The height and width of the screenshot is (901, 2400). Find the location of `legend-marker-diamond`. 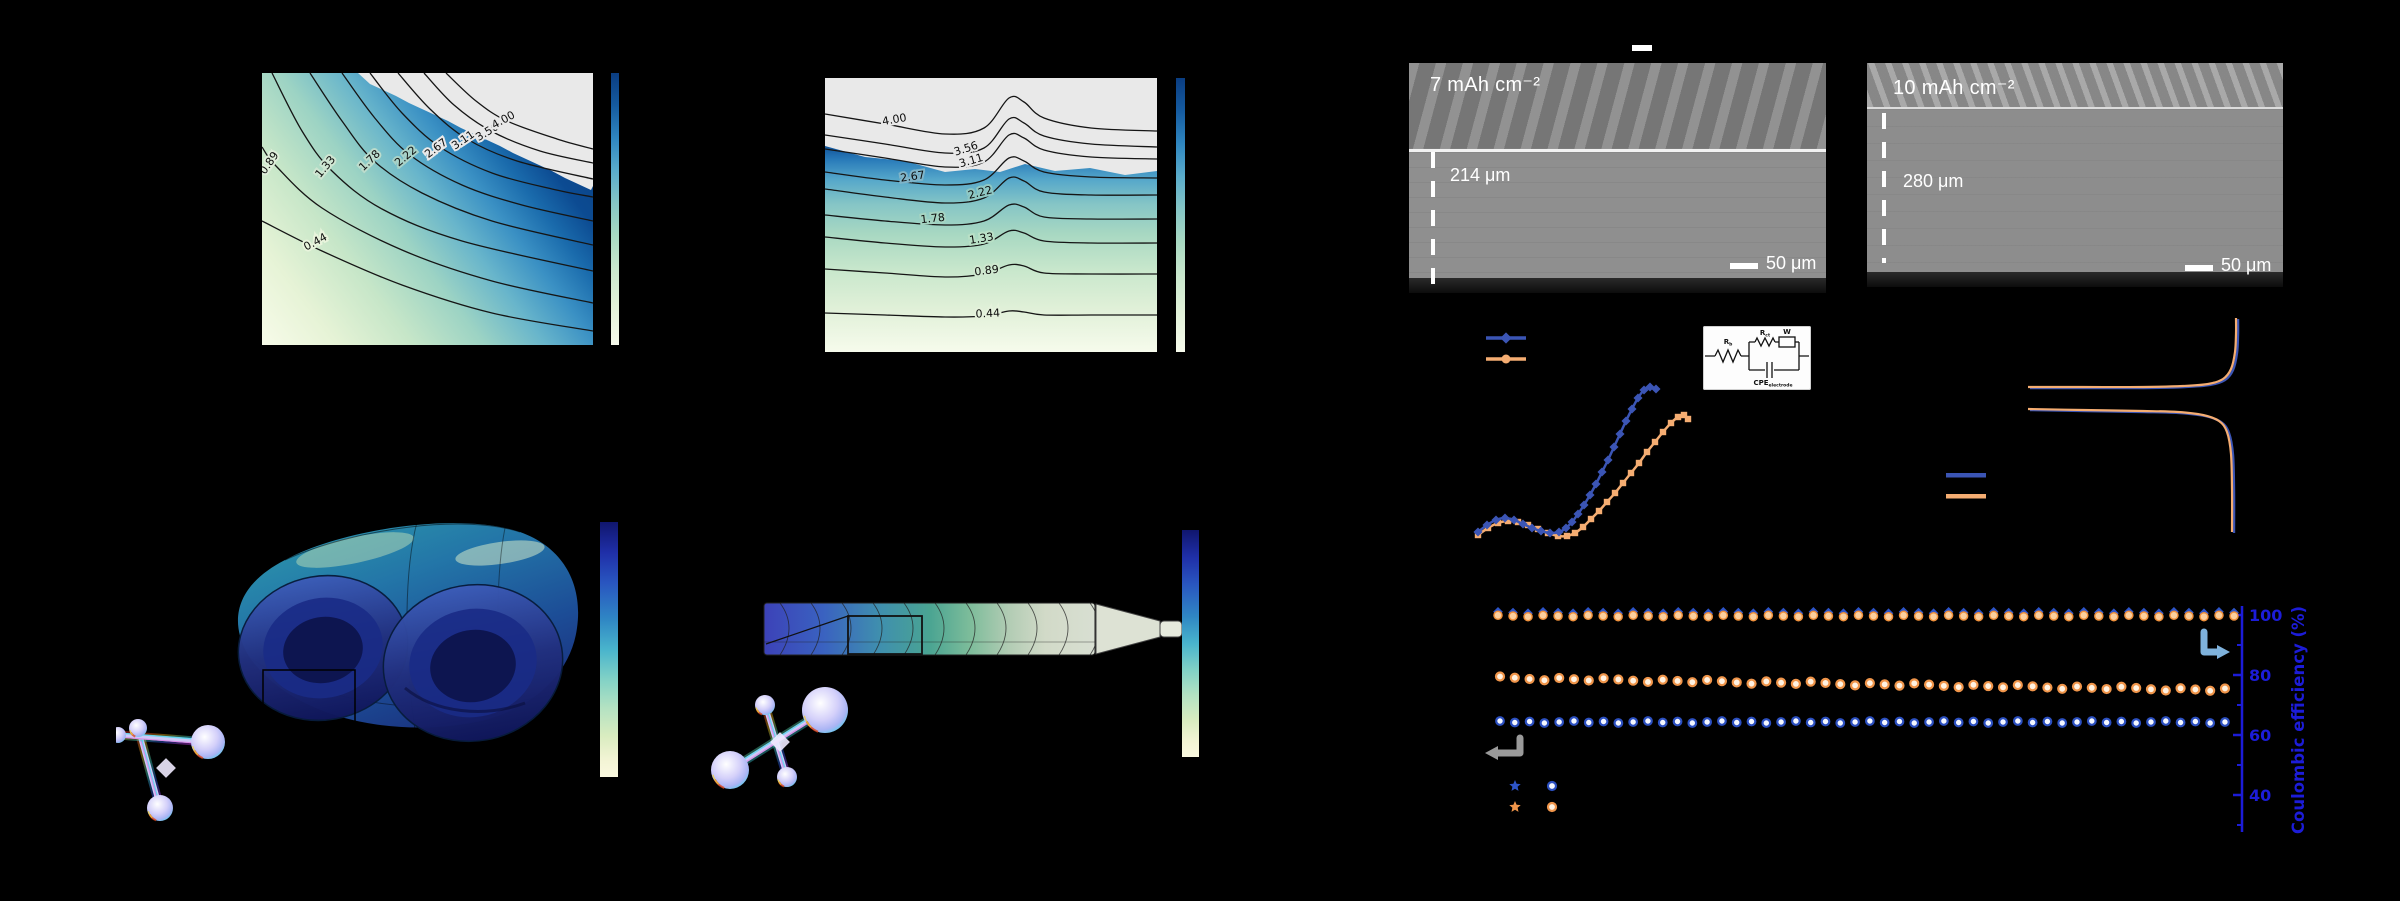

legend-marker-diamond is located at coordinates (1506, 338).